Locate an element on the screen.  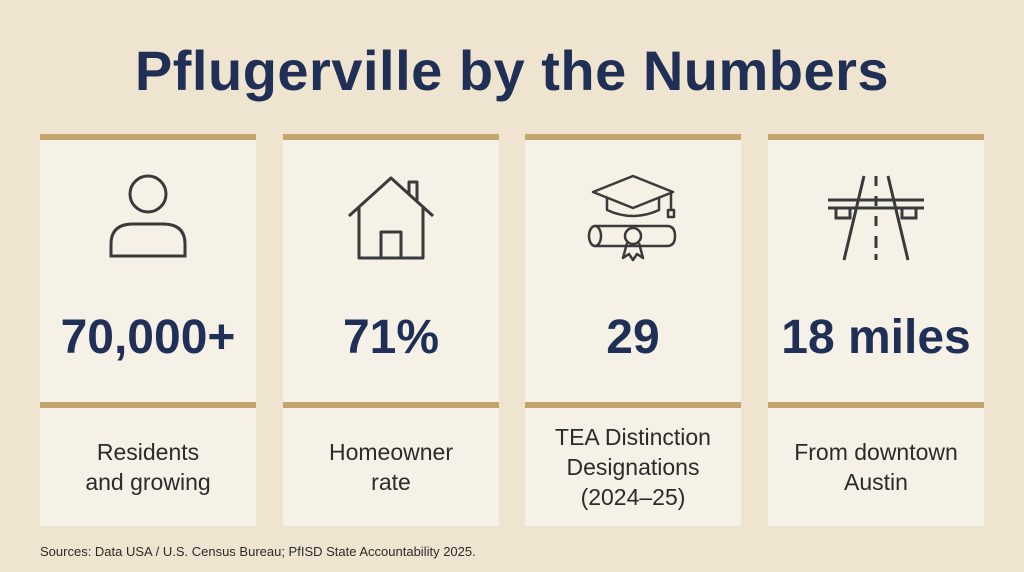
stat-label: Homeowner rate is located at coordinates (391, 467).